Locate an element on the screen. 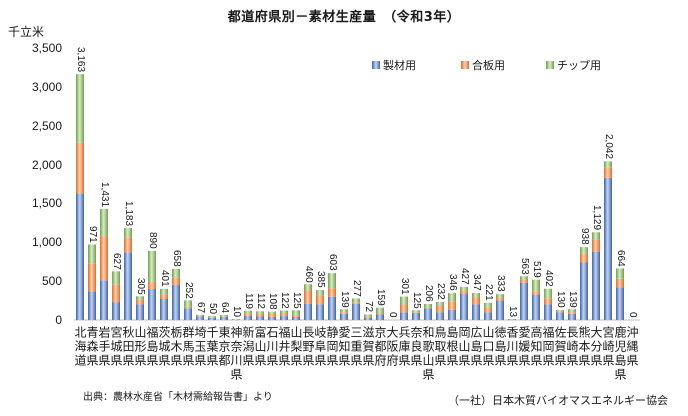 This screenshot has width=688, height=416. category-label-30: 鳥取県 is located at coordinates (440, 347).